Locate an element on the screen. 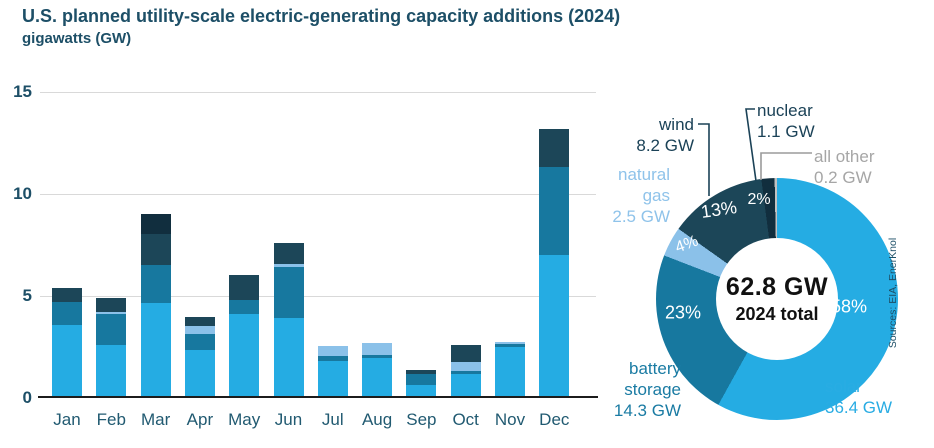  bar-segment-wind-mar is located at coordinates (155, 249).